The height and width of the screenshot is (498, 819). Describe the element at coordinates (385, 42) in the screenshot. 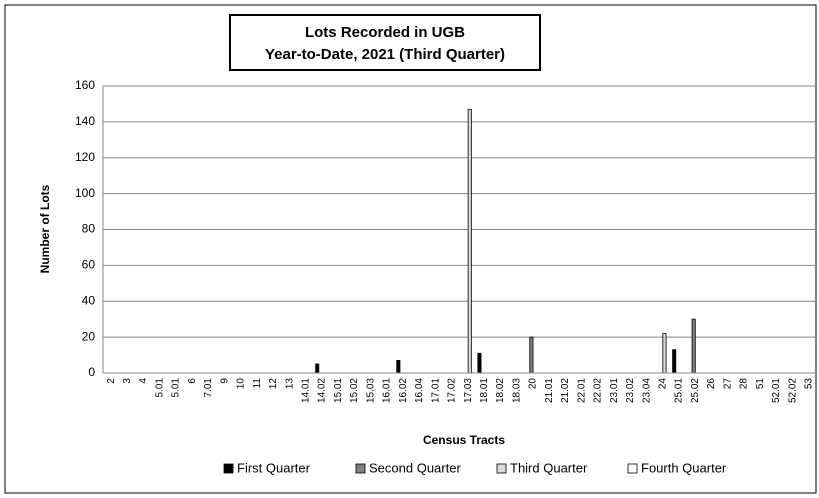

I see `title-box` at that location.